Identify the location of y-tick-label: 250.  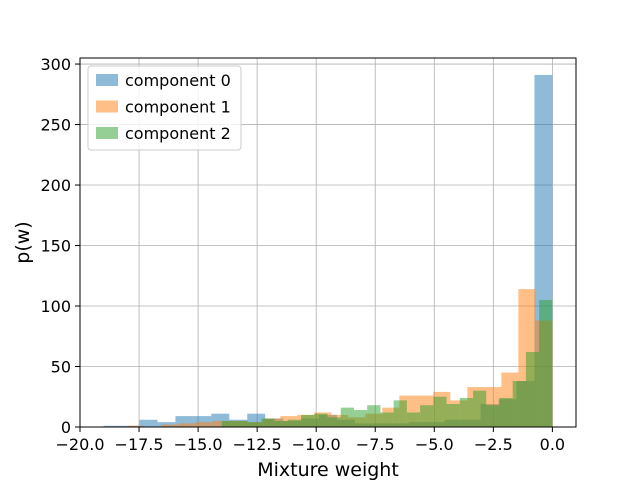
(55, 125).